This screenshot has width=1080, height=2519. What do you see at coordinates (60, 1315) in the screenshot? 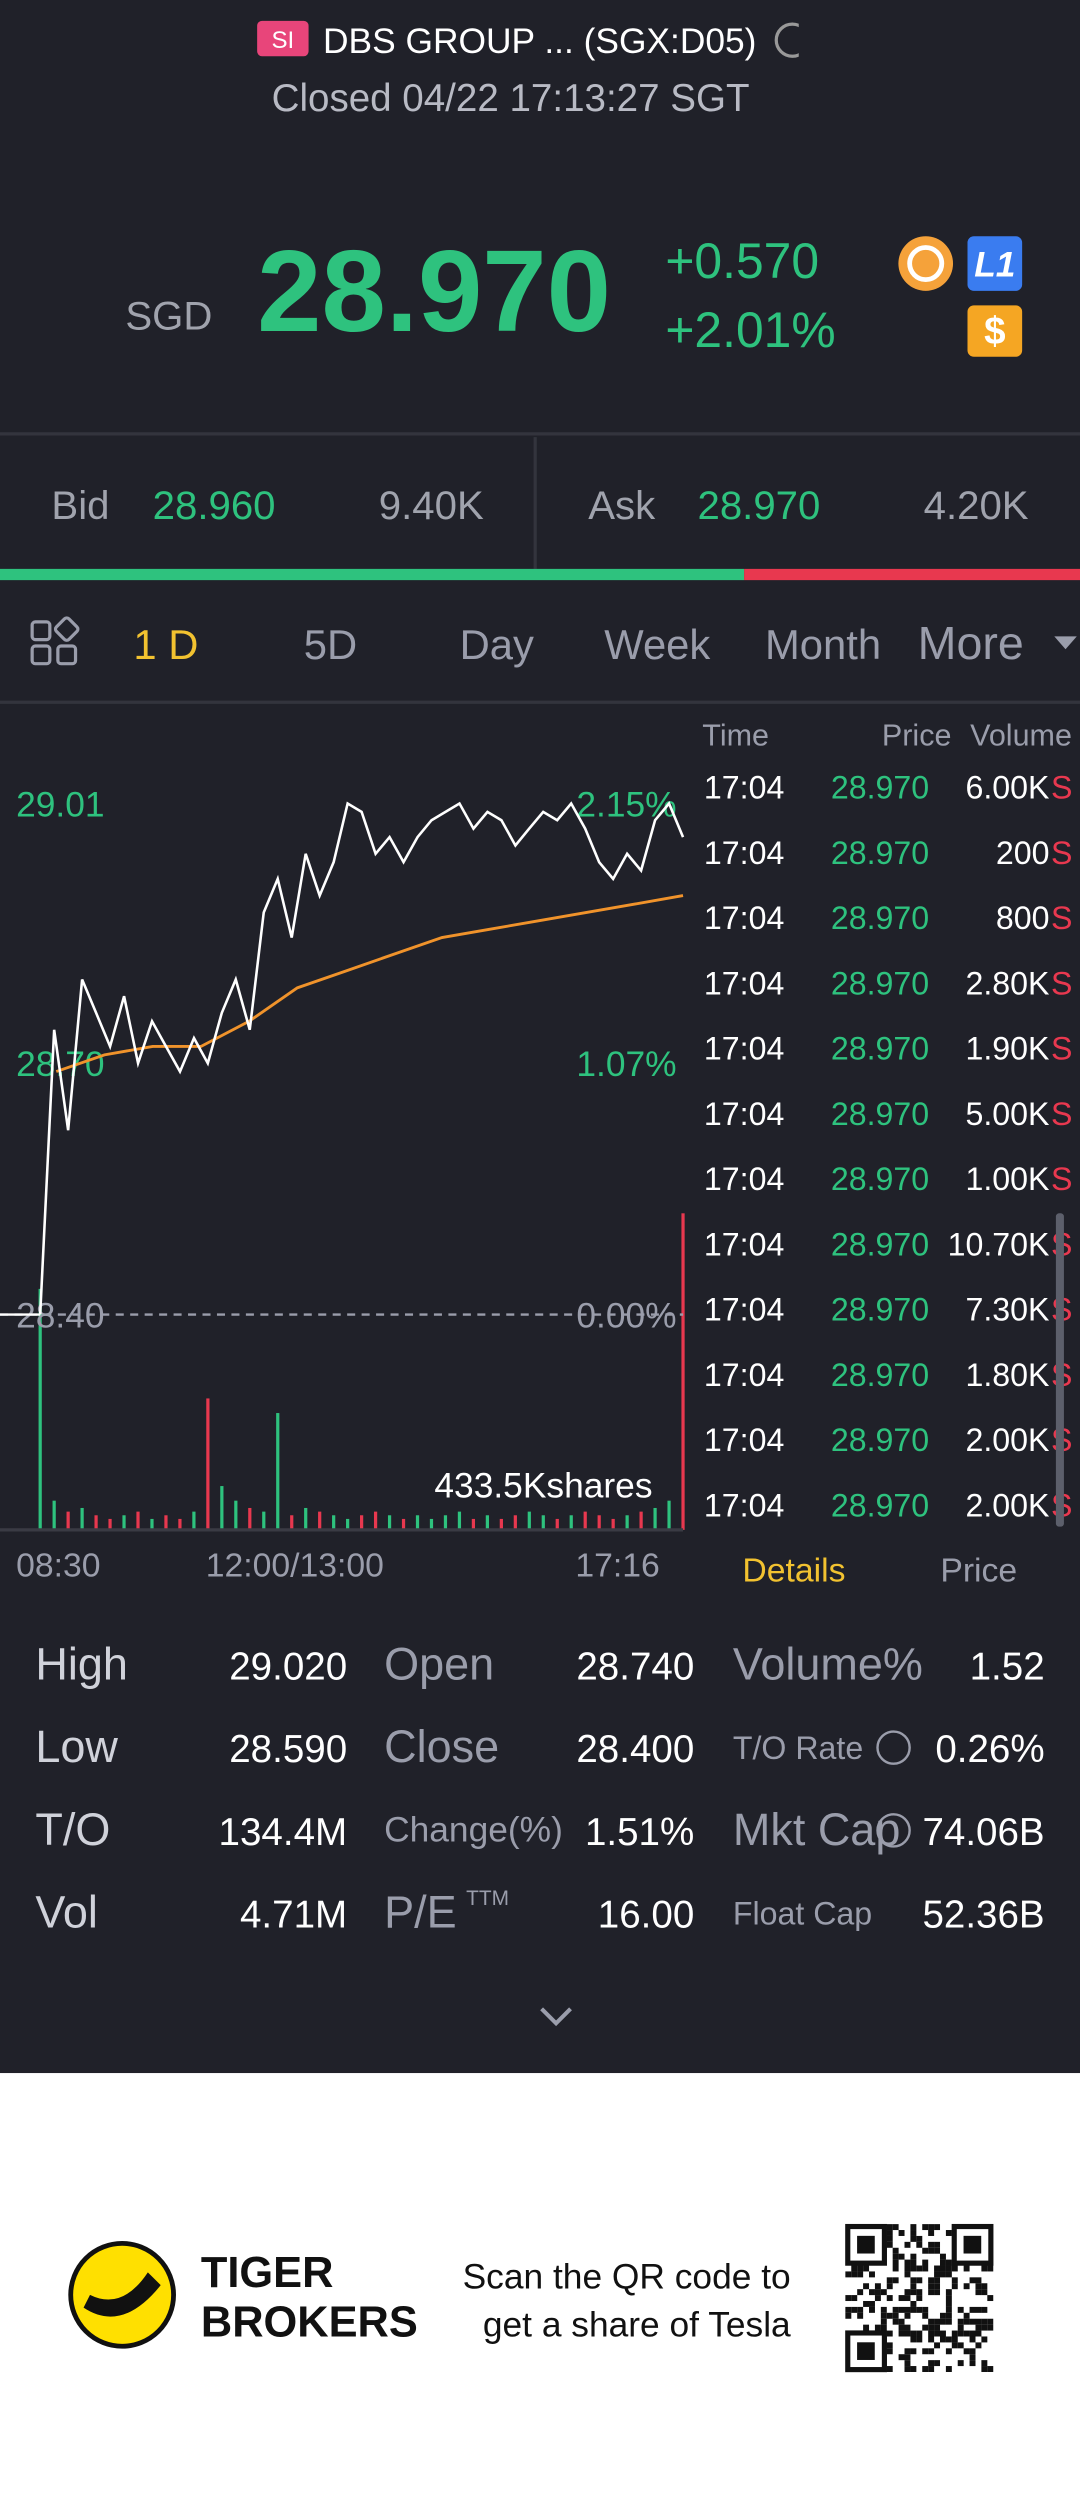
I see `price-tick-label: 28.40` at bounding box center [60, 1315].